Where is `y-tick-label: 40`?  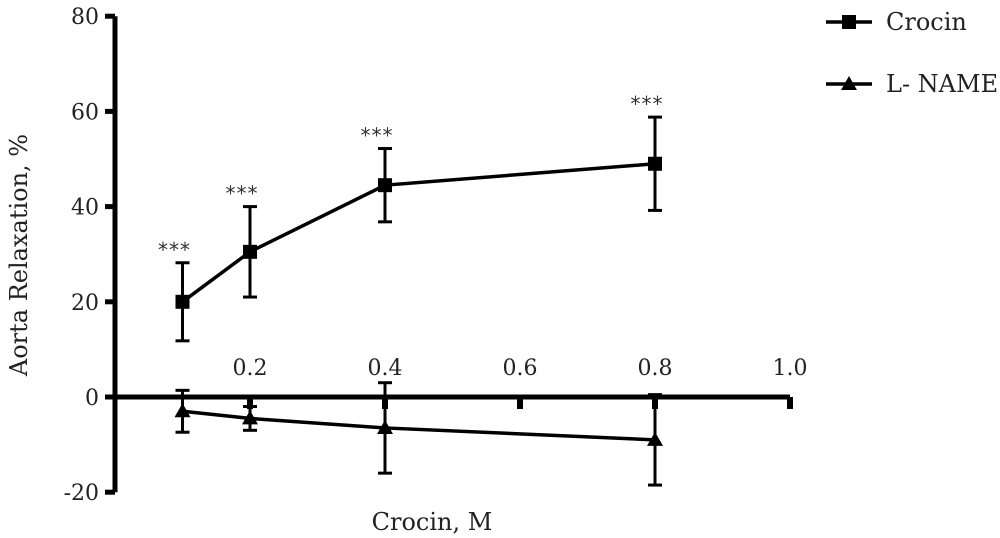 y-tick-label: 40 is located at coordinates (85, 208).